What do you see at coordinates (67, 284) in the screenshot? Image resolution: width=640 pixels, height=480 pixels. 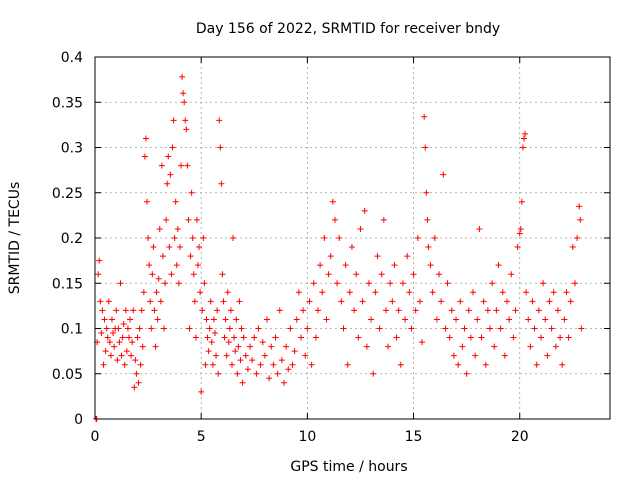 I see `y-tick-label: 0.15` at bounding box center [67, 284].